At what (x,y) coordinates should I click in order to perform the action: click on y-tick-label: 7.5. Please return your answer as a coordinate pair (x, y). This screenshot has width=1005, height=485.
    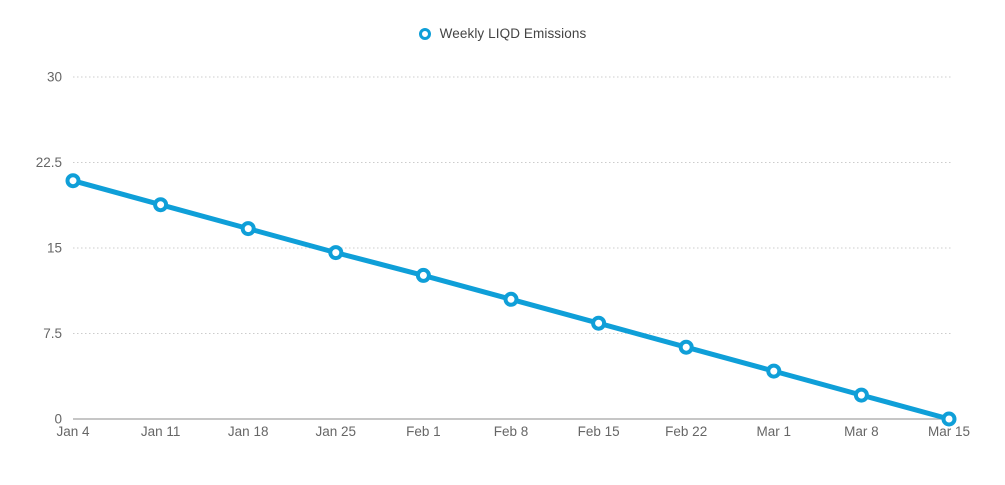
    Looking at the image, I should click on (52, 333).